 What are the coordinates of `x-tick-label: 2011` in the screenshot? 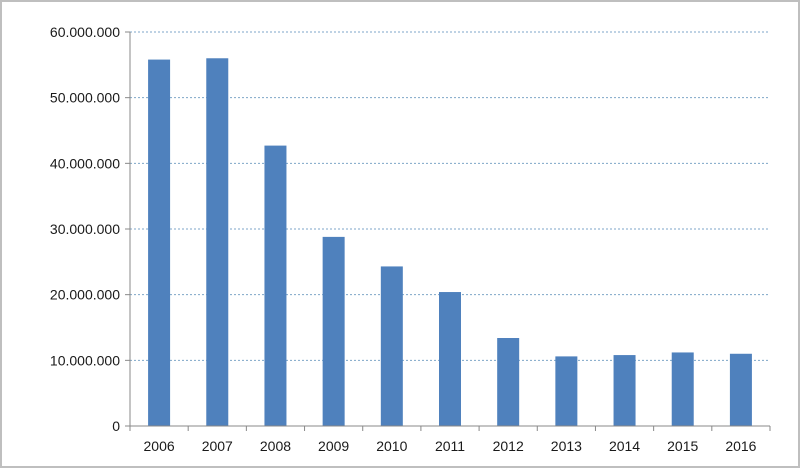 It's located at (450, 446).